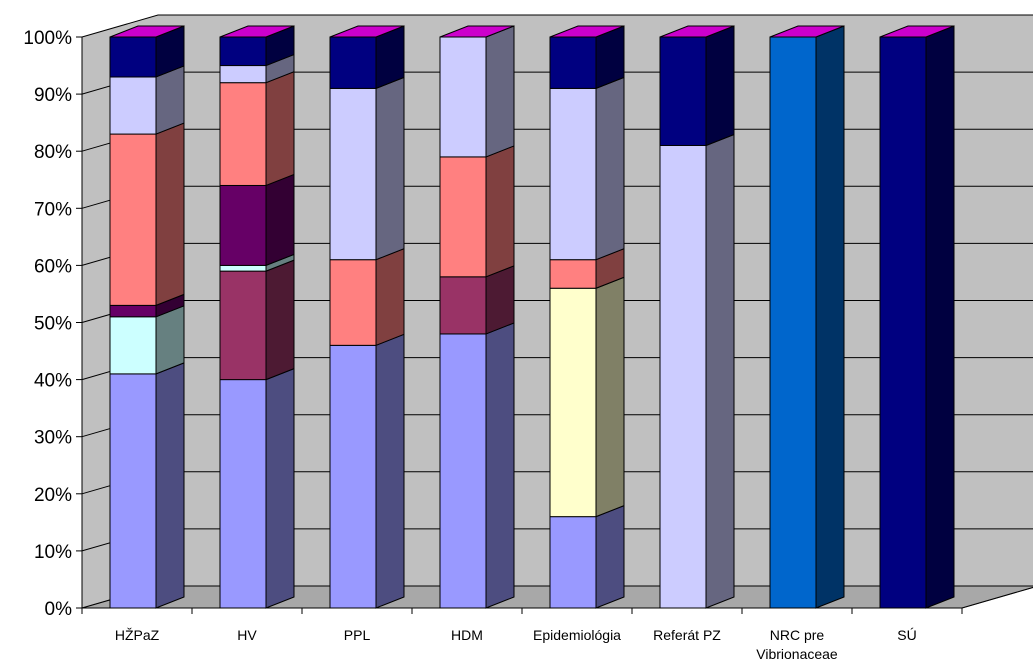 This screenshot has width=1033, height=667. I want to click on y-tick-label: 100%, so click(47, 38).